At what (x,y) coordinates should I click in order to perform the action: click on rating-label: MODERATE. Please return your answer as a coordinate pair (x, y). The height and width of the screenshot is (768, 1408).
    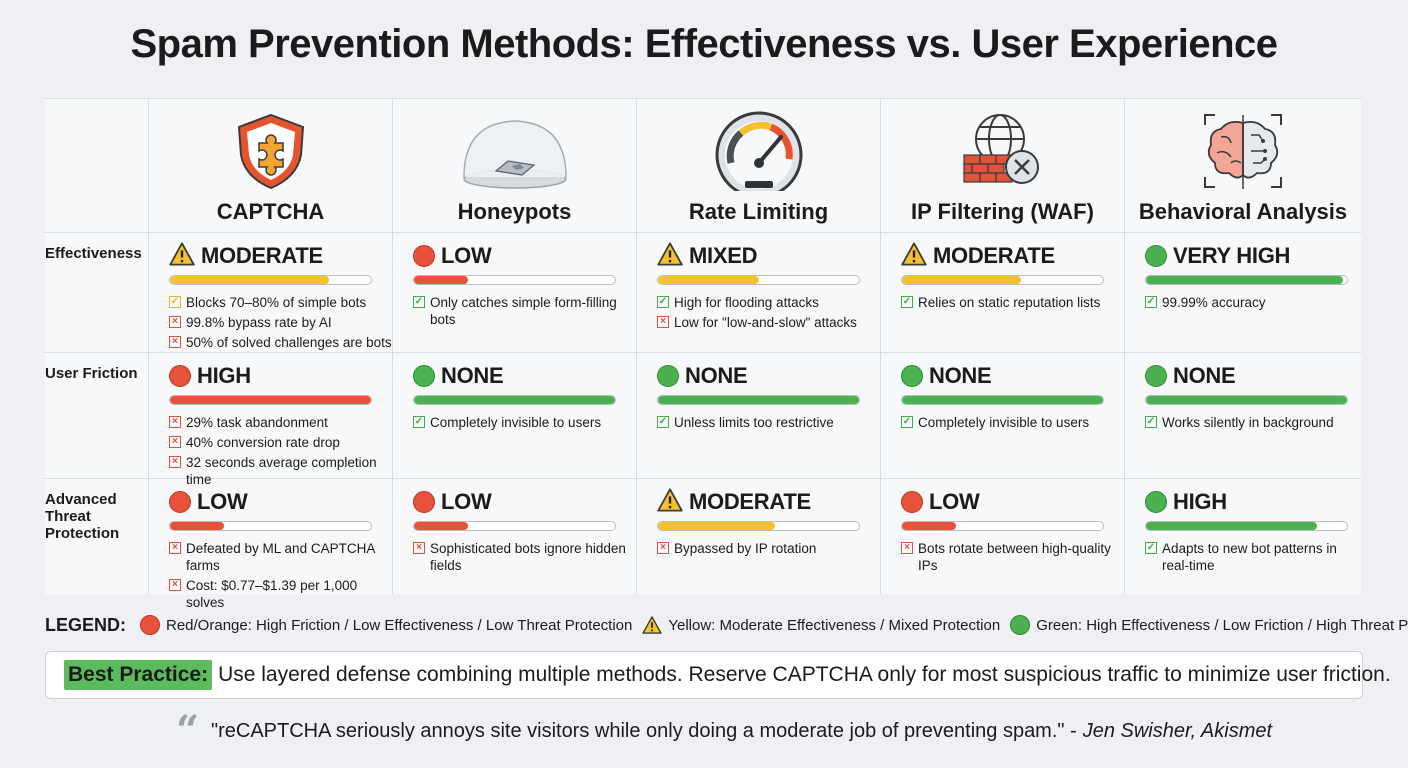
    Looking at the image, I should click on (750, 501).